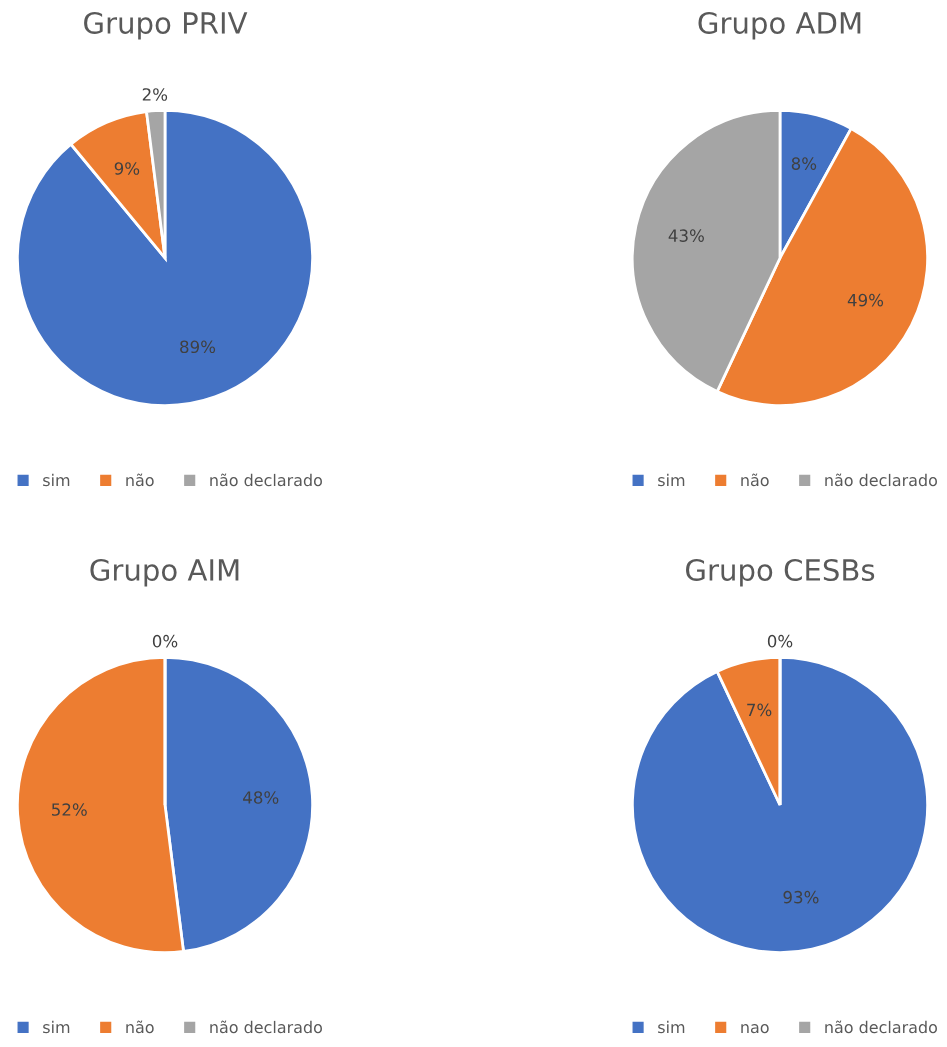 This screenshot has width=947, height=1047. What do you see at coordinates (779, 25) in the screenshot?
I see `chart-title: Grupo ADM` at bounding box center [779, 25].